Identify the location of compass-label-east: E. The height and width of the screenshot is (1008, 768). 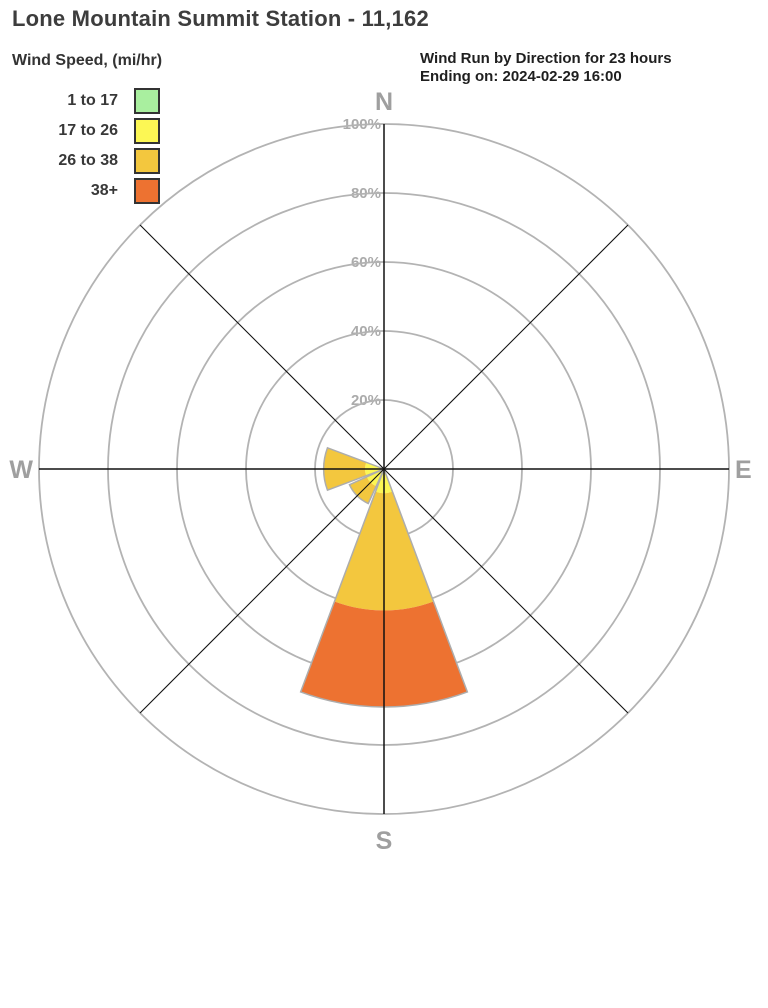
(743, 470).